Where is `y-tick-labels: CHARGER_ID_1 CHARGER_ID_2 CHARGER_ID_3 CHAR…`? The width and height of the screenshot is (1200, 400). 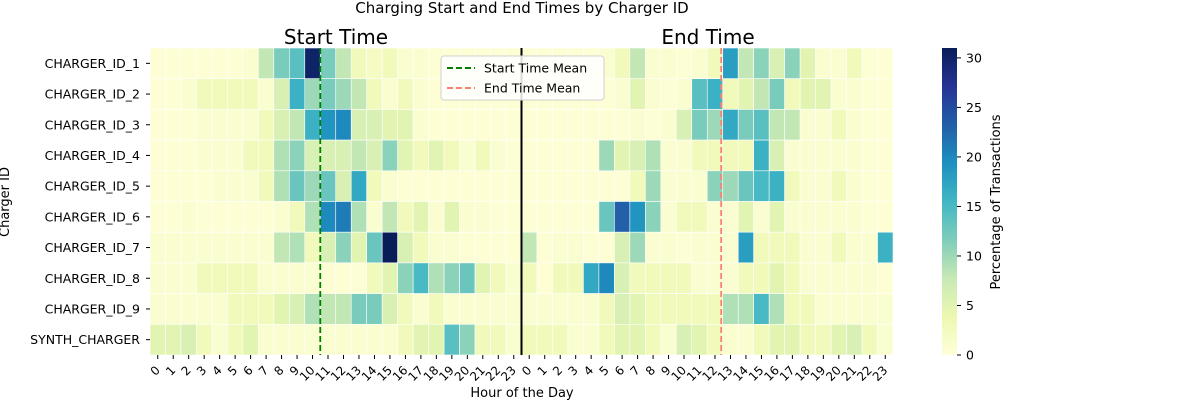 y-tick-labels: CHARGER_ID_1 CHARGER_ID_2 CHARGER_ID_3 CHAR… is located at coordinates (90, 201).